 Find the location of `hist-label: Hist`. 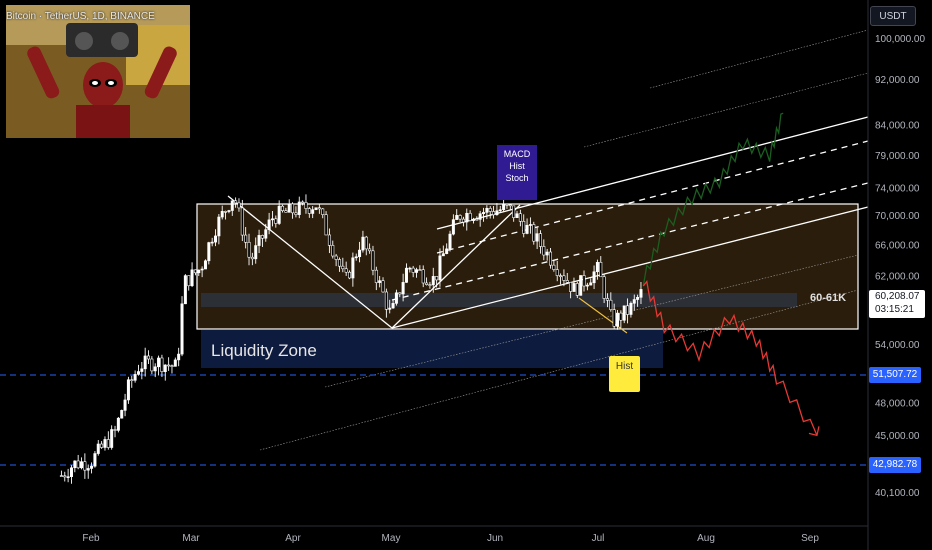

hist-label: Hist is located at coordinates (624, 374).